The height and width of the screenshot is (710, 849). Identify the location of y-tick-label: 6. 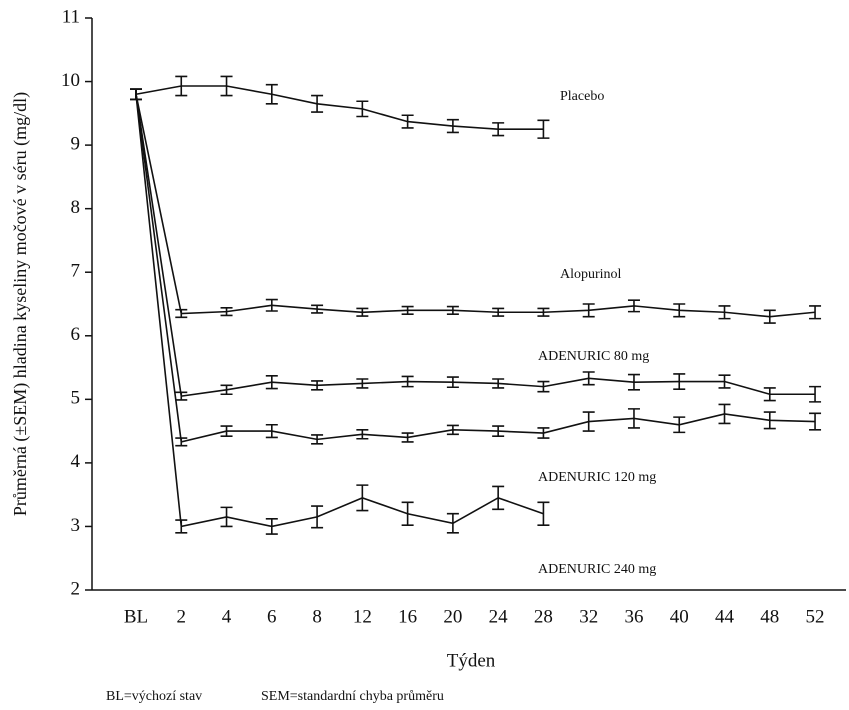
(76, 334).